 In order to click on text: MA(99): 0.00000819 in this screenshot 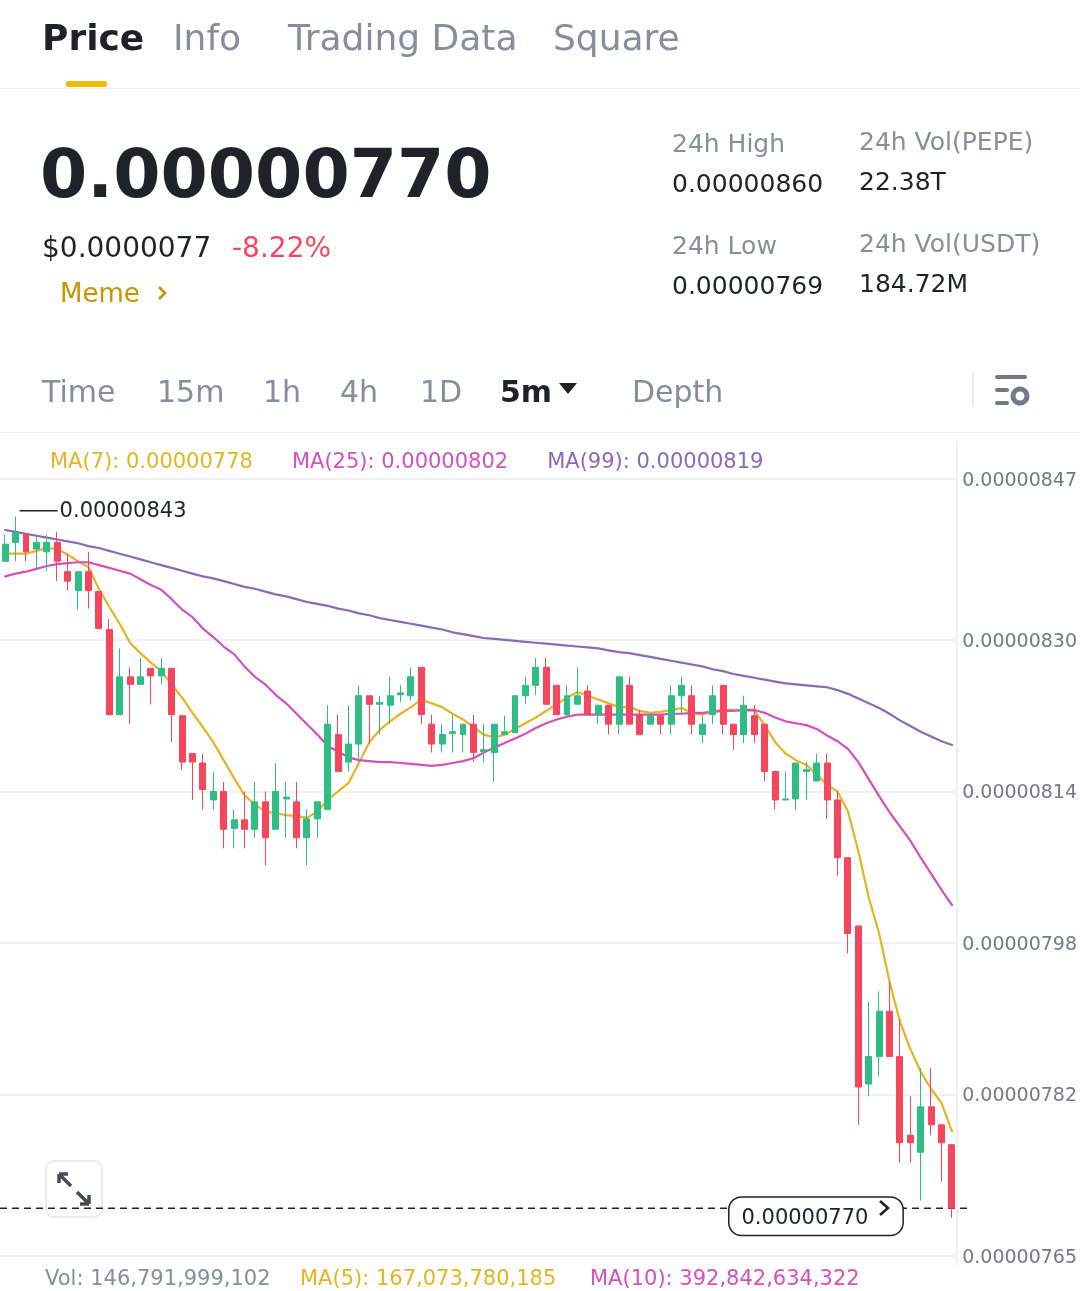, I will do `click(655, 460)`.